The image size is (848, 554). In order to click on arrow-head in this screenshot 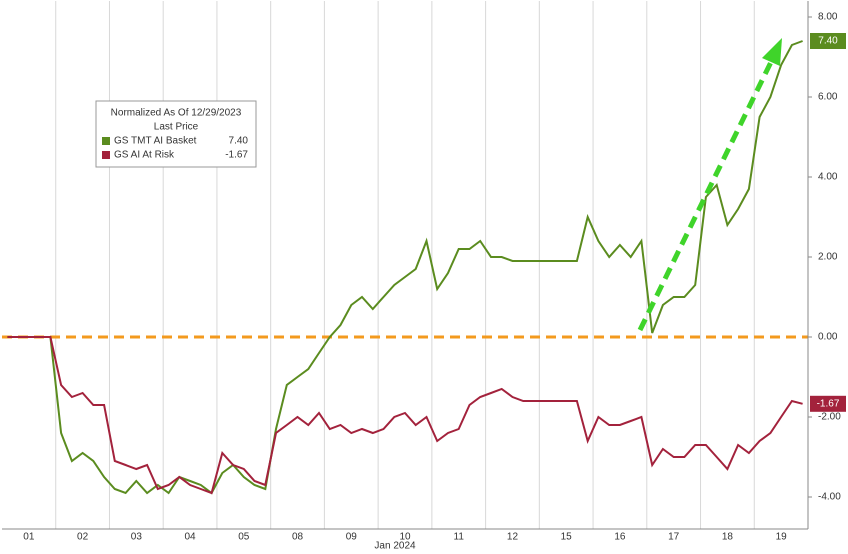, I will do `click(772, 52)`.